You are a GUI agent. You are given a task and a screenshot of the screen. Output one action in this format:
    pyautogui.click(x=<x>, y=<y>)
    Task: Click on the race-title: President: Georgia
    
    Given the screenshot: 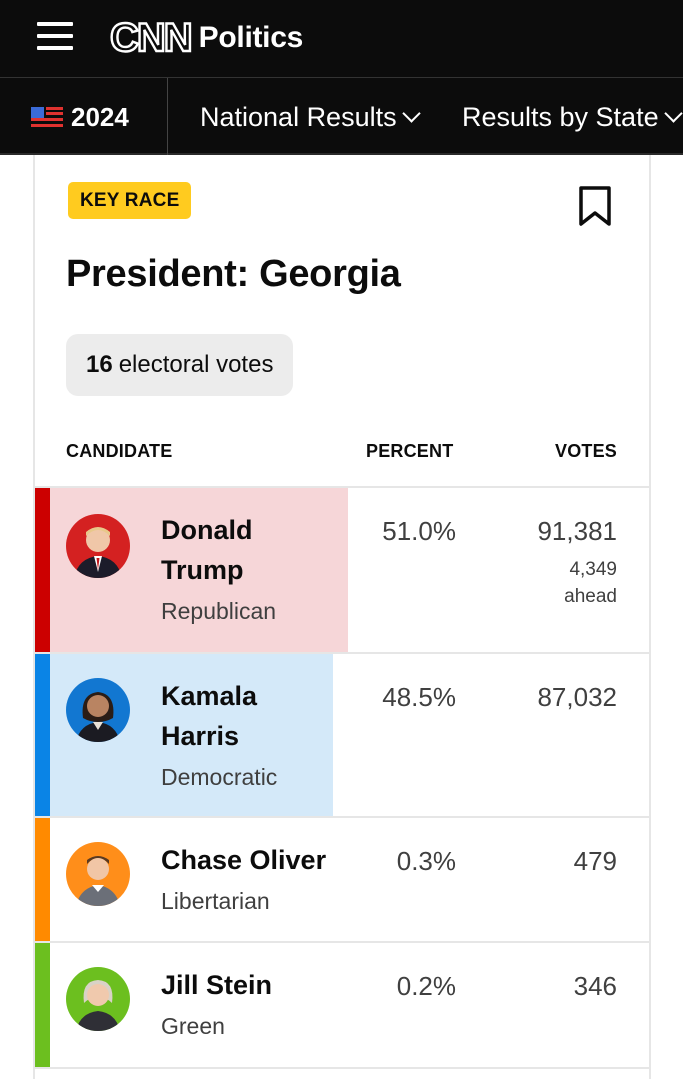 What is the action you would take?
    pyautogui.click(x=233, y=274)
    